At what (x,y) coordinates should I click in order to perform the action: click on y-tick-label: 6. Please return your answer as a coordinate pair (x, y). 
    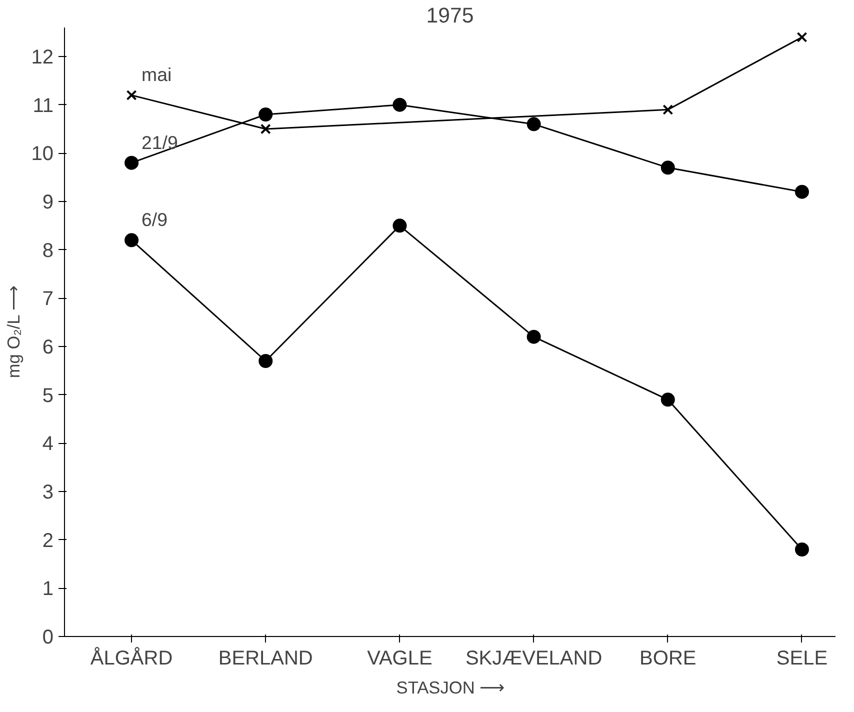
    Looking at the image, I should click on (48, 347).